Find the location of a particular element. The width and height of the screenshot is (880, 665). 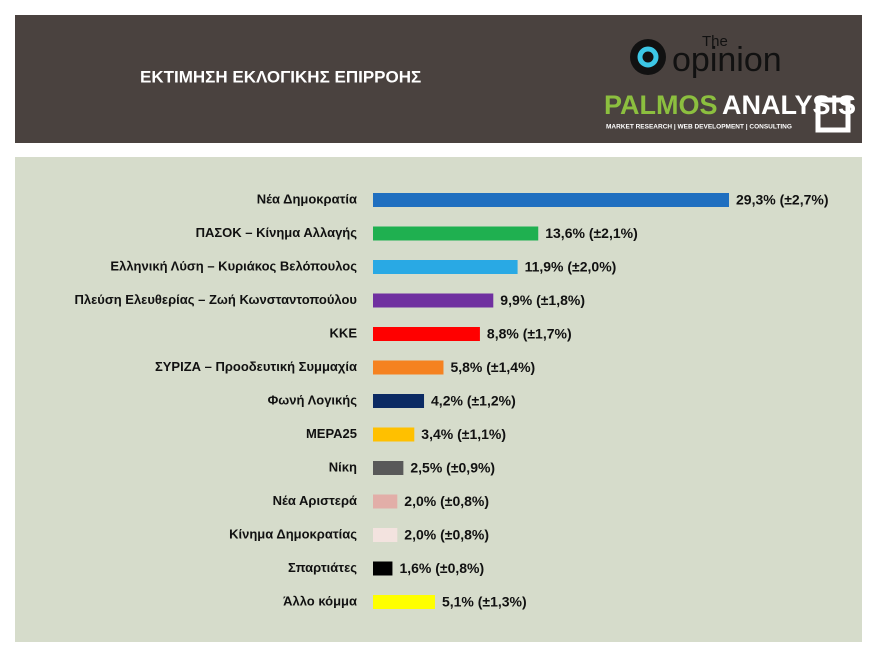

value-label: 2,5% (±0,9%) is located at coordinates (452, 468).